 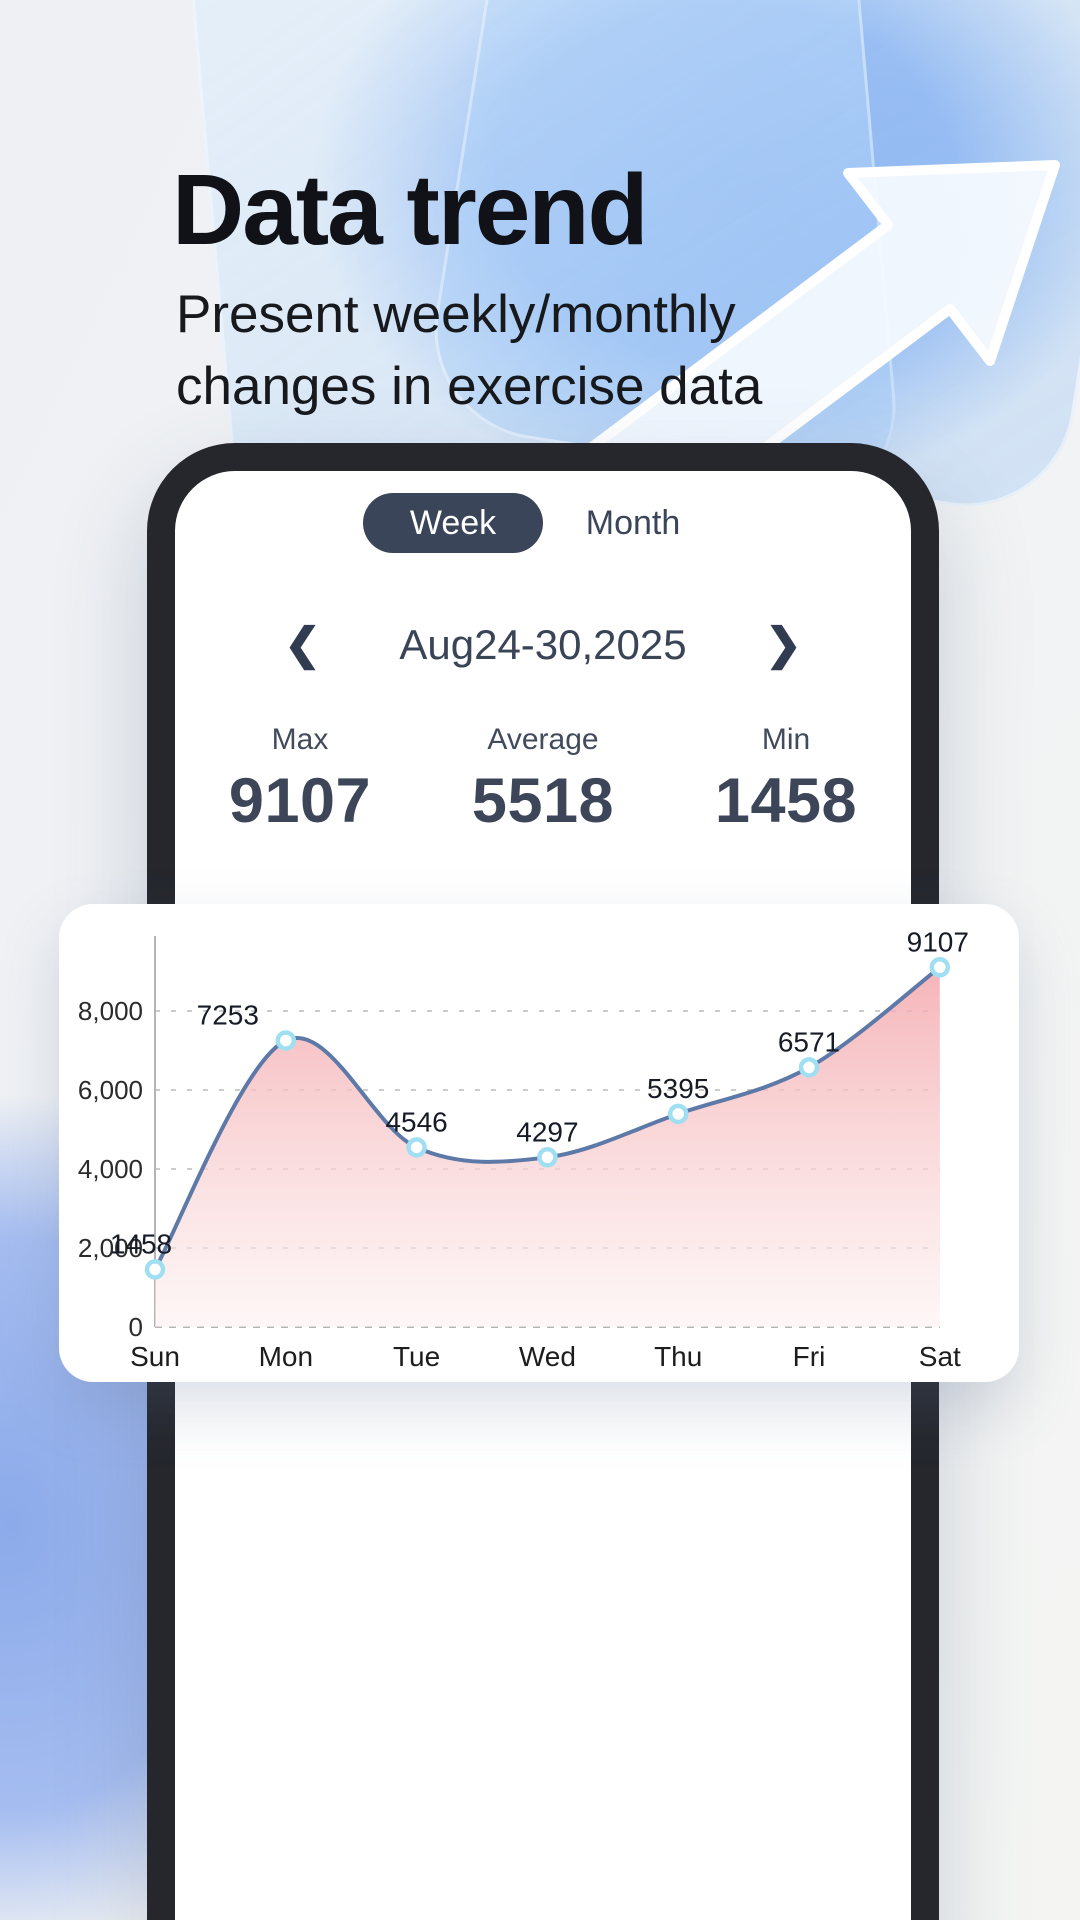 I want to click on svg-text: Fri, so click(x=809, y=1356).